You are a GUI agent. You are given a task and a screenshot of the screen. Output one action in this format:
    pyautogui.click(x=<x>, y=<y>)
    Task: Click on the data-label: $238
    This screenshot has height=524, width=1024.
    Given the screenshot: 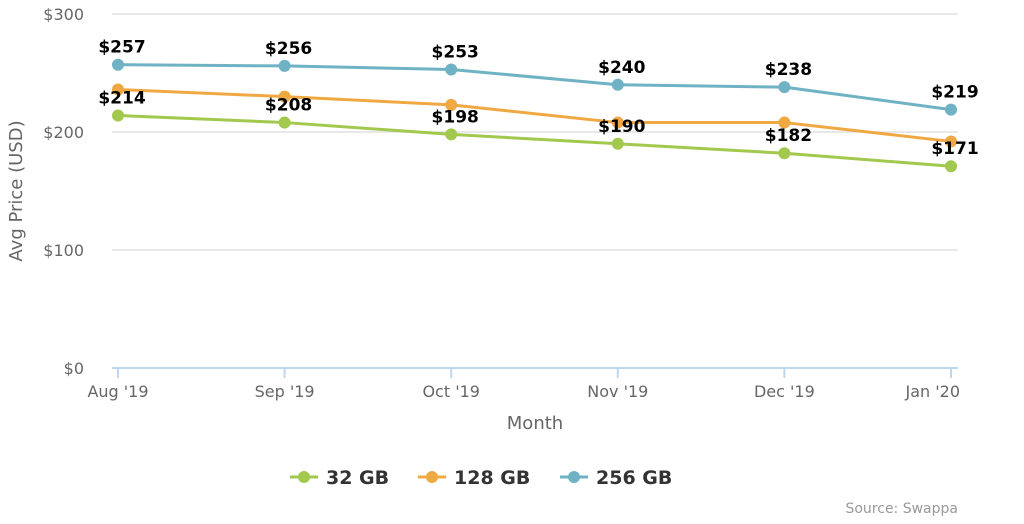 What is the action you would take?
    pyautogui.click(x=788, y=70)
    